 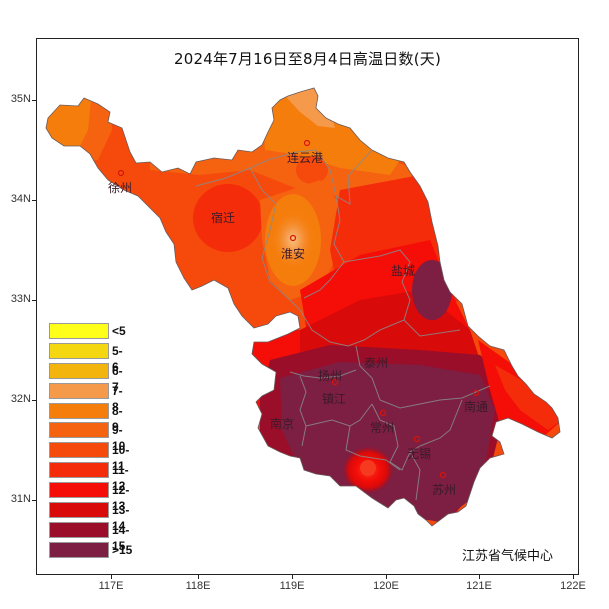 I want to click on city-label-changzhou: 常州, so click(x=382, y=428).